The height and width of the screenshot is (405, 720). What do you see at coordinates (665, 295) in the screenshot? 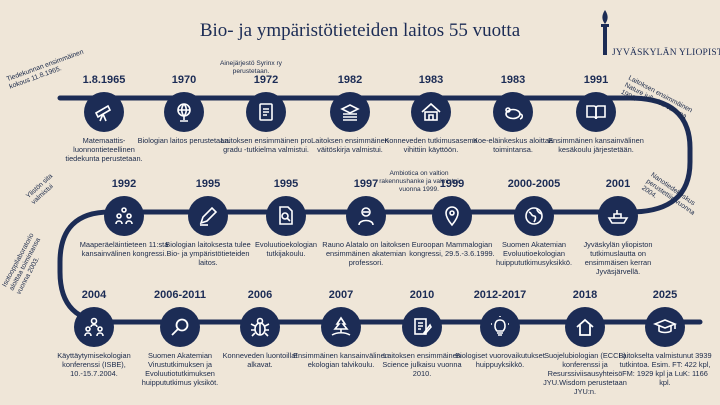
I see `event-year: 2025` at bounding box center [665, 295].